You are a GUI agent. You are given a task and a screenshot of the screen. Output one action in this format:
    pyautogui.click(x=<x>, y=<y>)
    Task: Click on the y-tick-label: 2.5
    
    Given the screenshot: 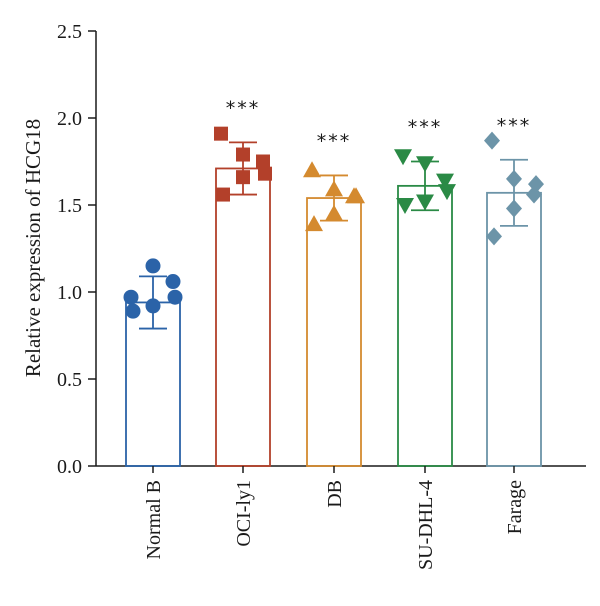 What is the action you would take?
    pyautogui.click(x=69, y=32)
    